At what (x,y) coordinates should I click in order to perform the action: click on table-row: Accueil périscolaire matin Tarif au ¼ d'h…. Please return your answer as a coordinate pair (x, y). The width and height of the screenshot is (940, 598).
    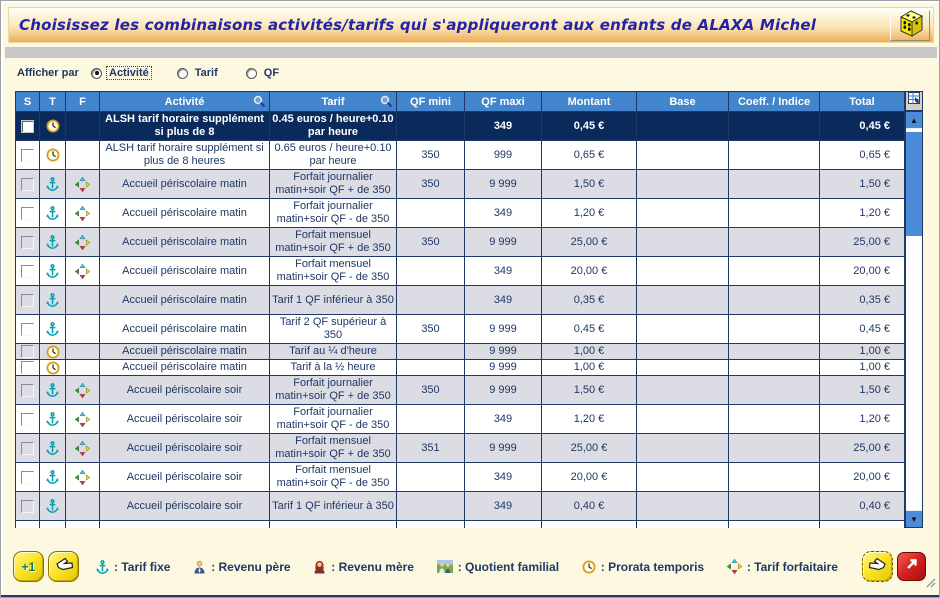
    Looking at the image, I should click on (460, 352).